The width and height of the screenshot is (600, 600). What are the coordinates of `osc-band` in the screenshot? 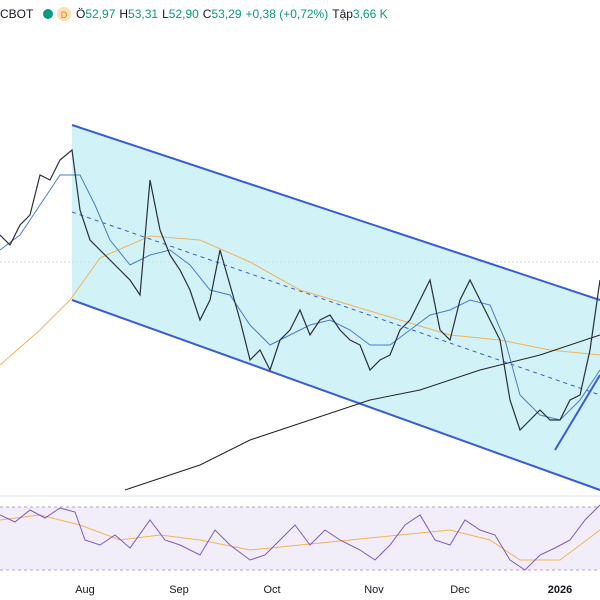 It's located at (300, 538).